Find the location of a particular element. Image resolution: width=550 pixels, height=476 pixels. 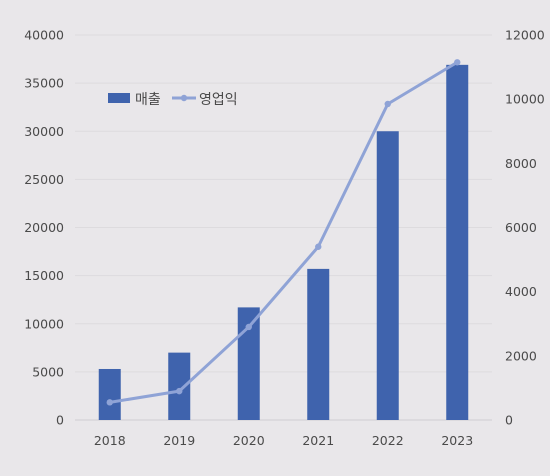

left-y-tick-label: 5000 is located at coordinates (48, 371).